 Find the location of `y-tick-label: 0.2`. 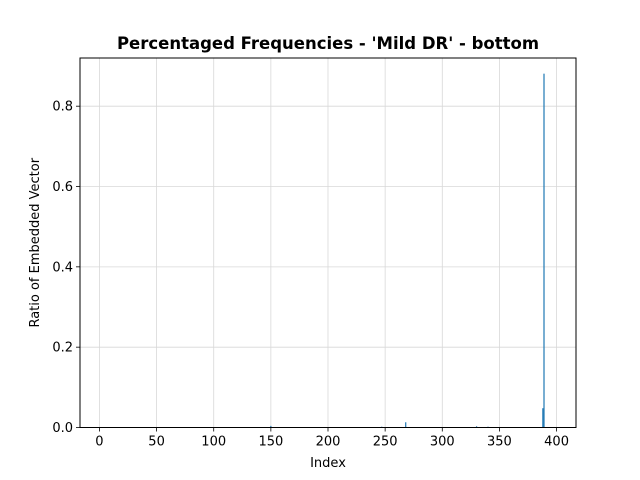

y-tick-label: 0.2 is located at coordinates (62, 348).